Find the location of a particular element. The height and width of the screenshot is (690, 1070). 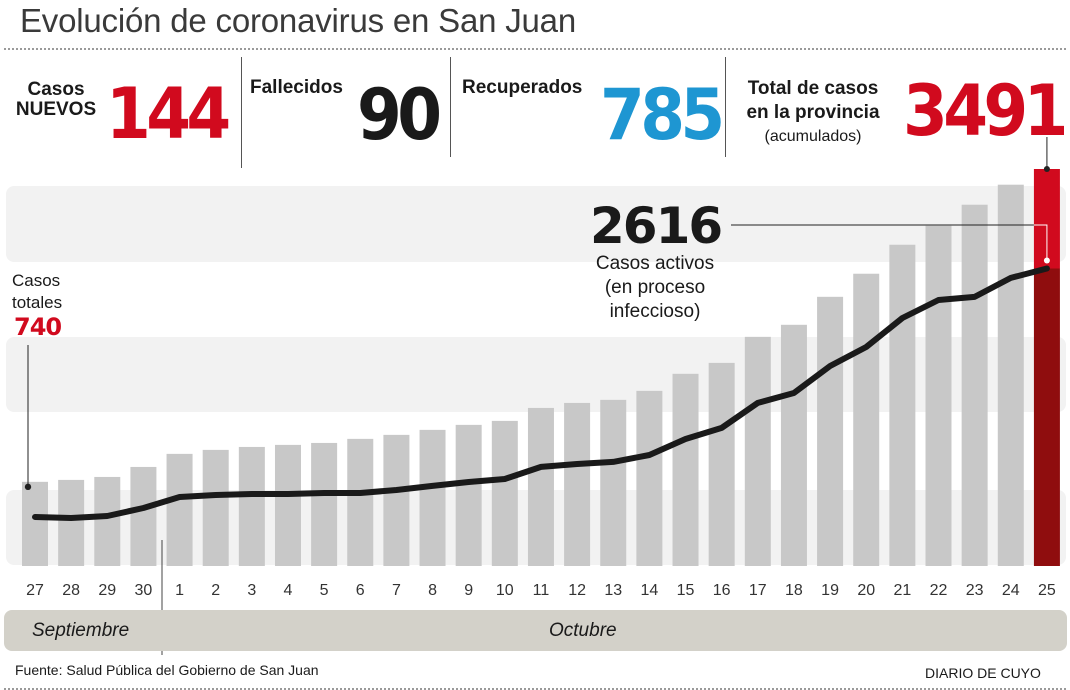

x-tick-label: 12 is located at coordinates (577, 590).